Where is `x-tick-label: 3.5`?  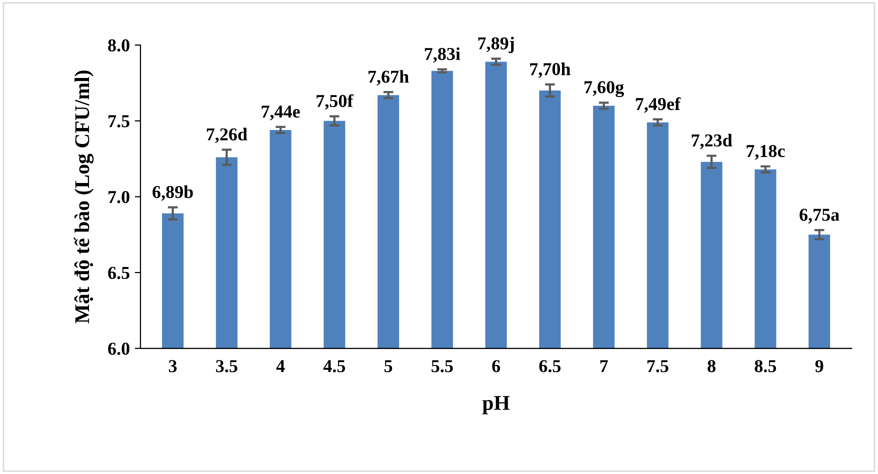 x-tick-label: 3.5 is located at coordinates (227, 366).